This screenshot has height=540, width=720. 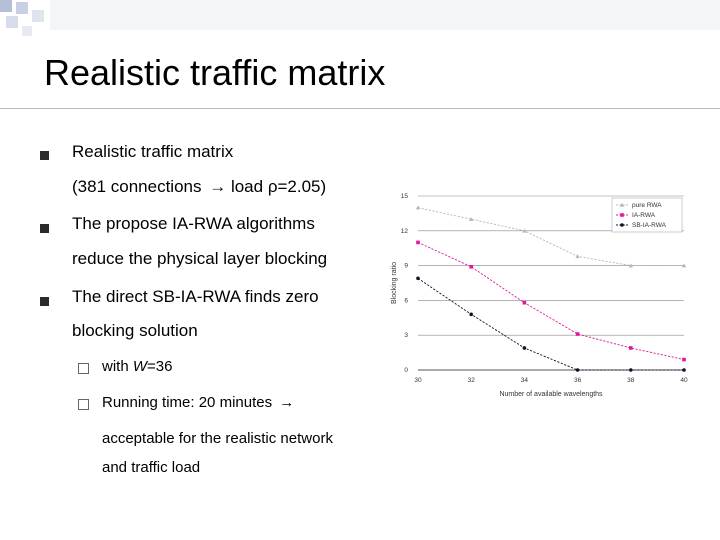 I want to click on x-tick-label: 40, so click(x=684, y=380).